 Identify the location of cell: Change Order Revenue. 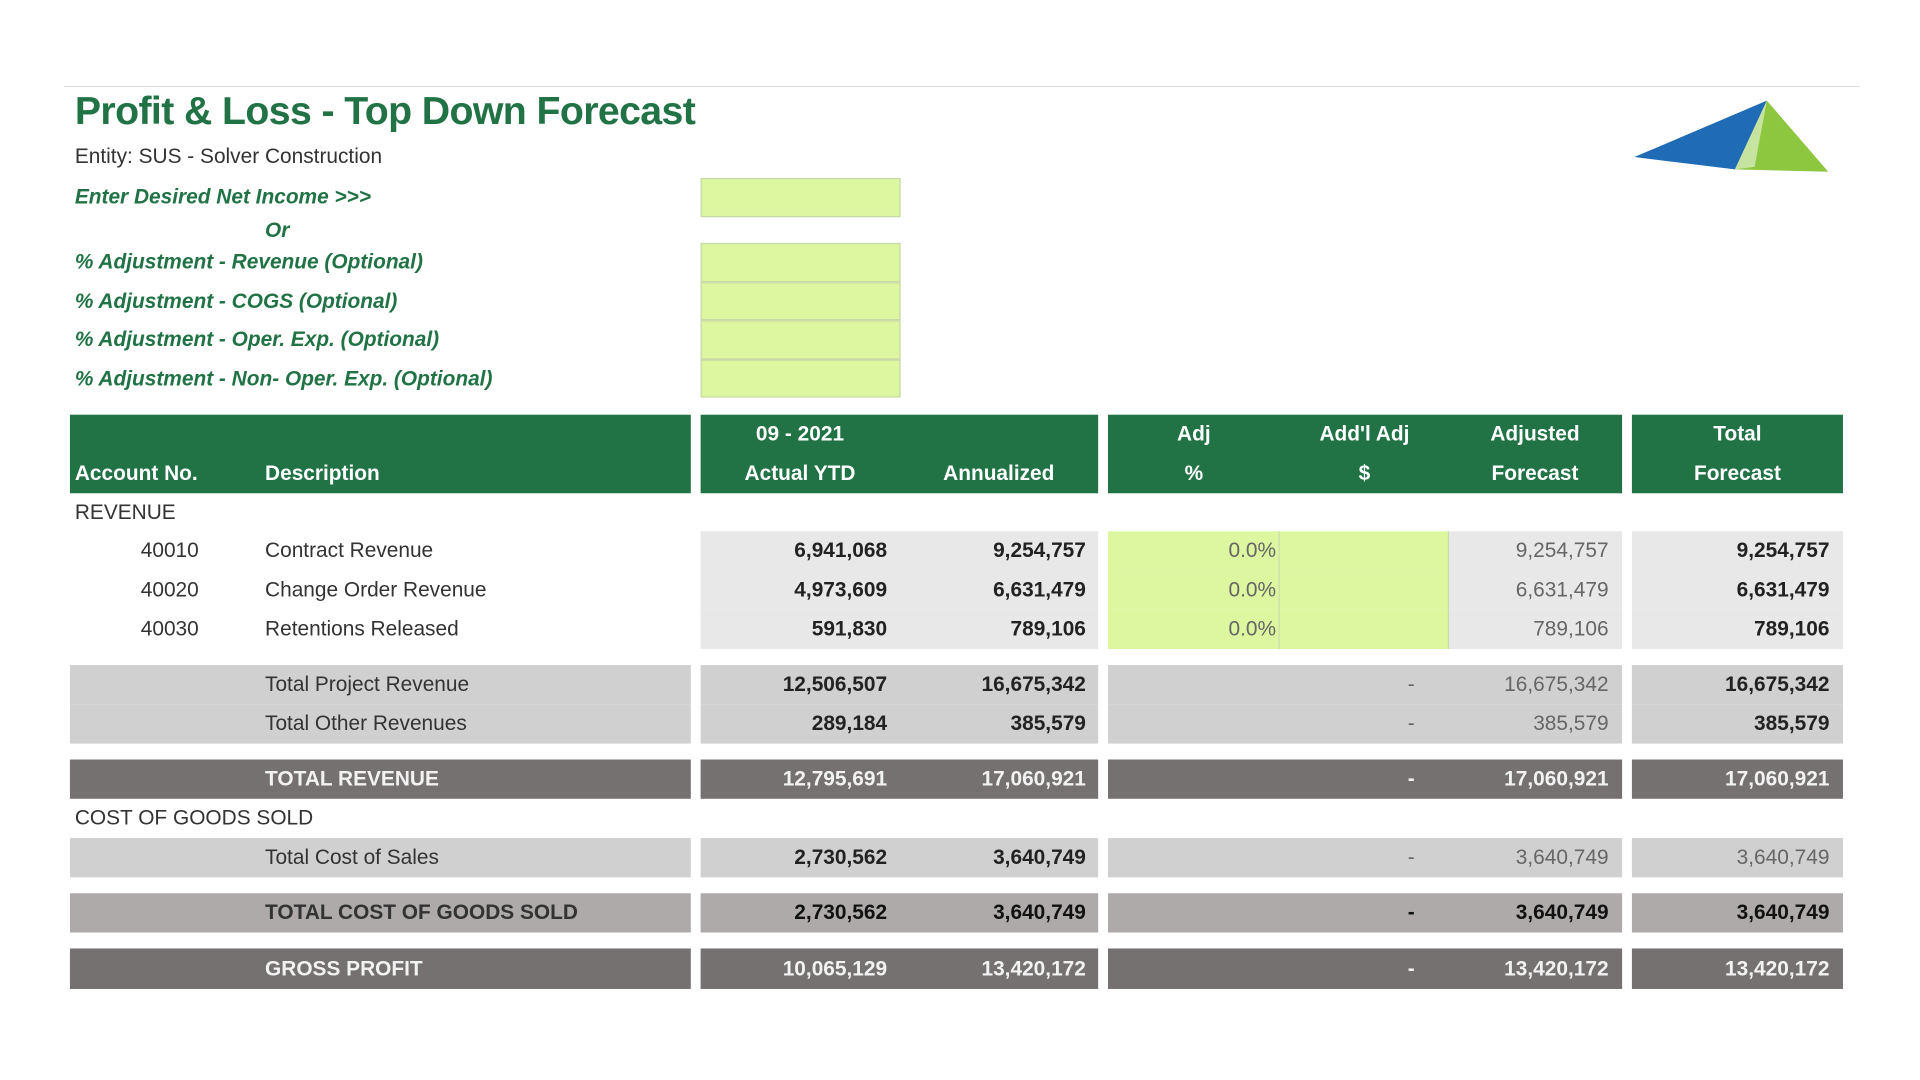
(376, 589).